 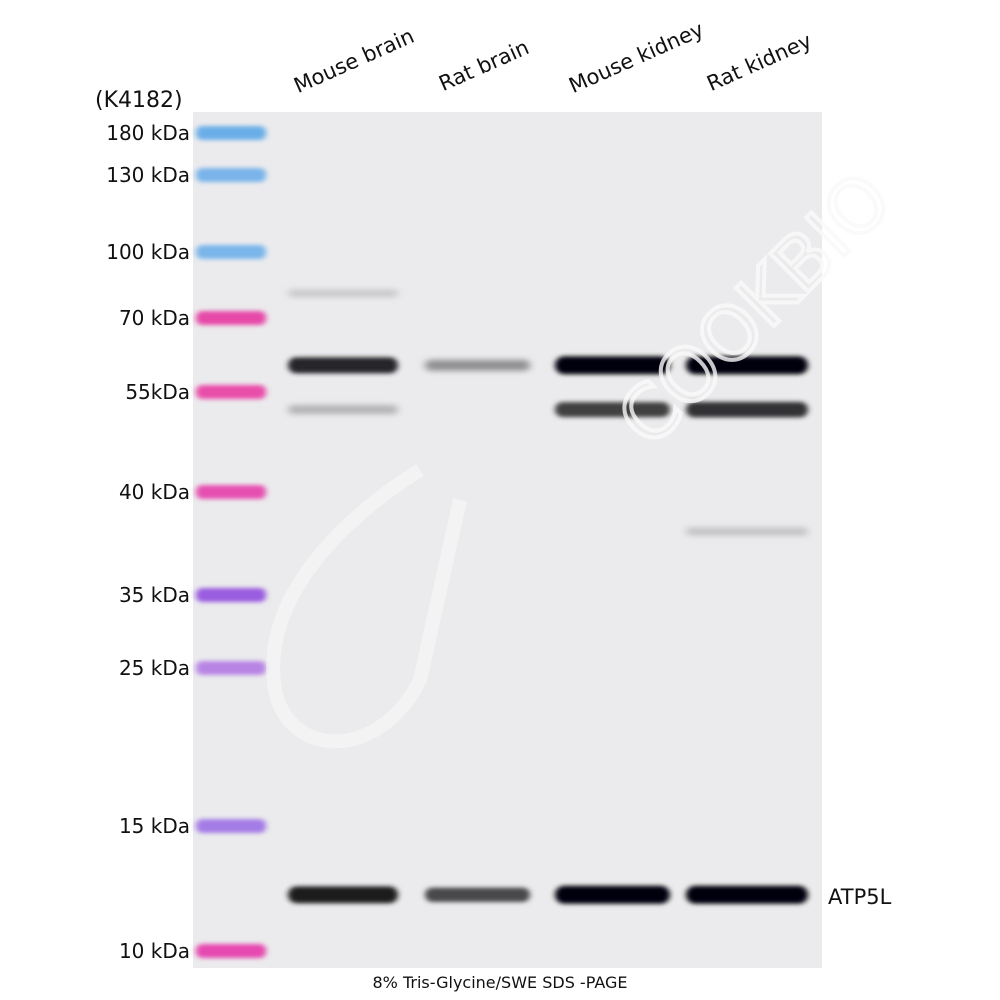 What do you see at coordinates (154, 668) in the screenshot?
I see `marker-label: 25 kDa` at bounding box center [154, 668].